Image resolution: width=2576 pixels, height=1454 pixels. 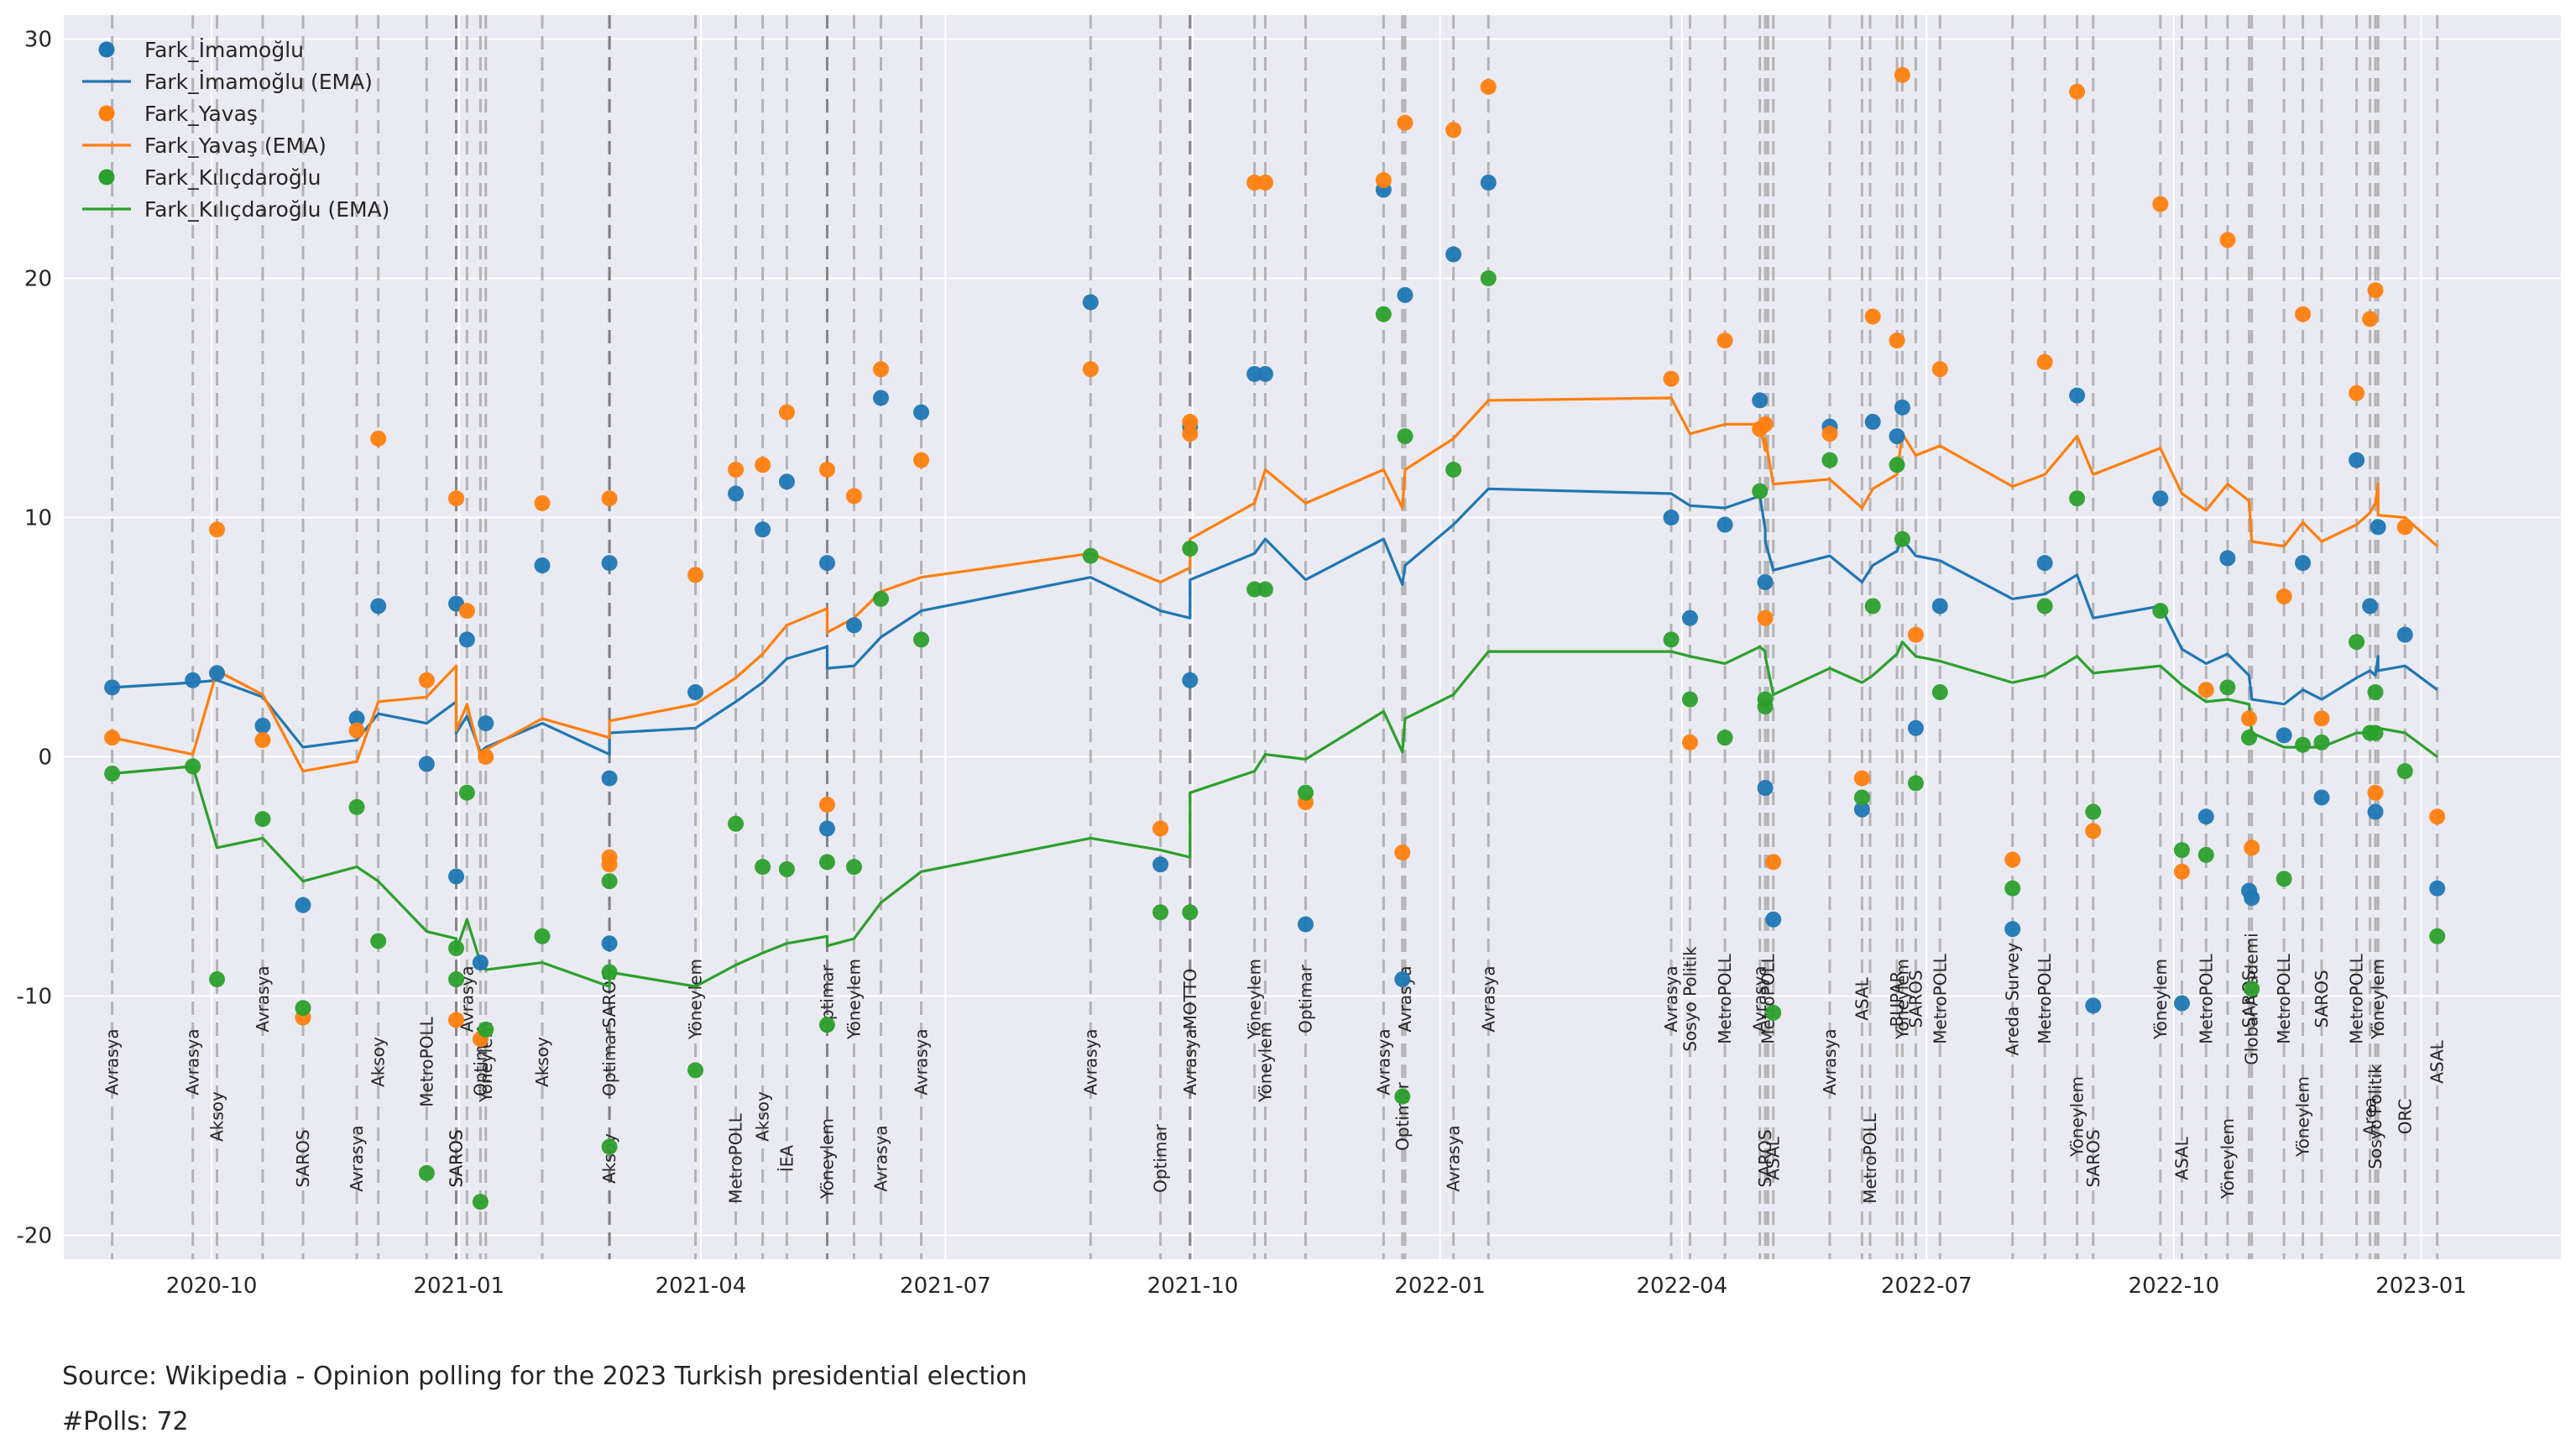 What do you see at coordinates (1682, 1286) in the screenshot?
I see `x-tick-label: 2022-04` at bounding box center [1682, 1286].